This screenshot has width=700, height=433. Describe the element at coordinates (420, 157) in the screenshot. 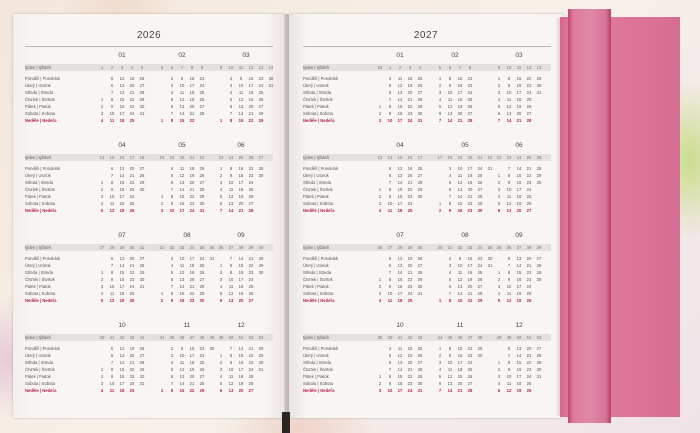

I see `week-number: 17` at that location.